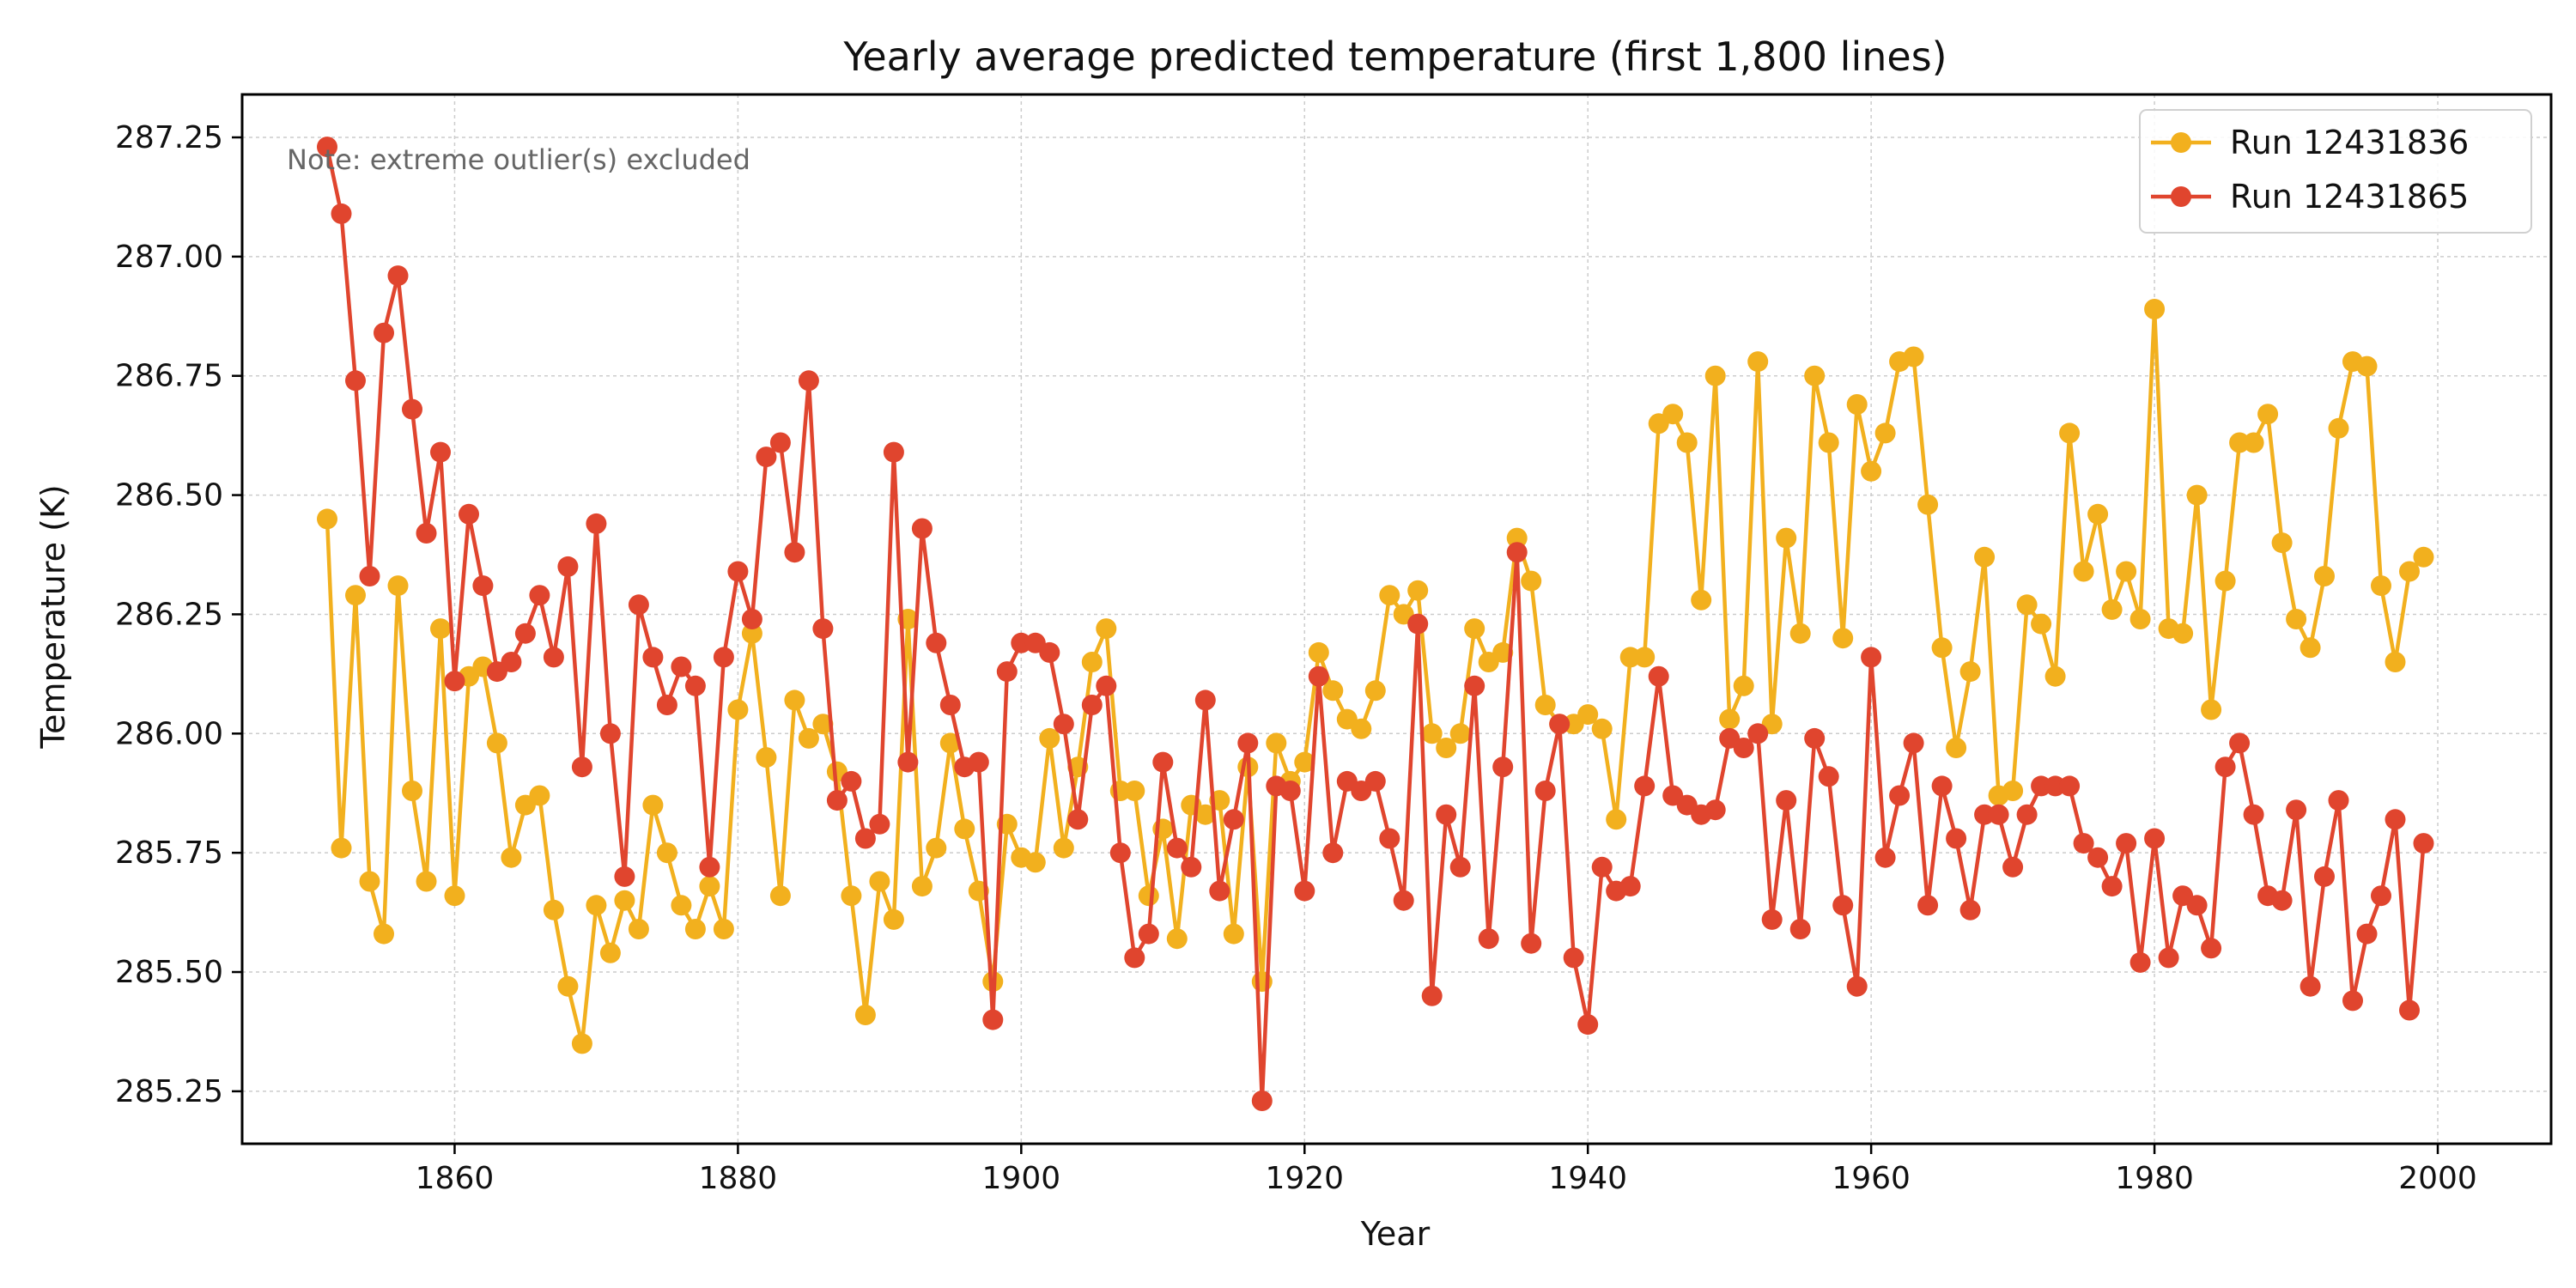 The height and width of the screenshot is (1288, 2576). Describe the element at coordinates (169, 733) in the screenshot. I see `y-tick-label: 286.00` at that location.